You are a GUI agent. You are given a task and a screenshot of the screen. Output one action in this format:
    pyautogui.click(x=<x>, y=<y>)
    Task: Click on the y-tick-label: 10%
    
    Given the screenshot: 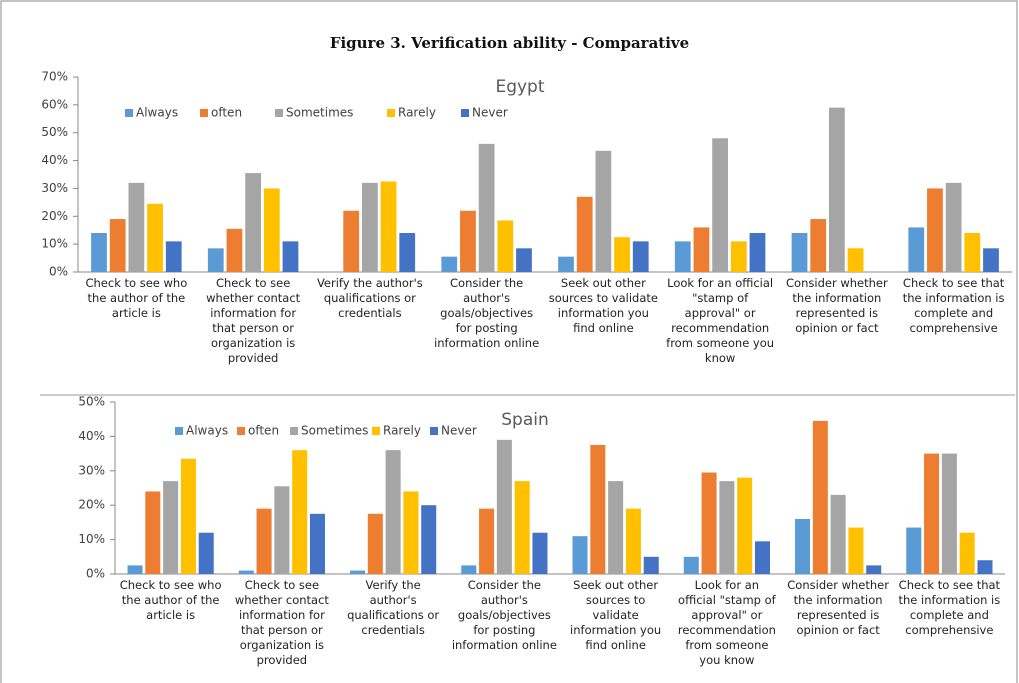 What is the action you would take?
    pyautogui.click(x=91, y=539)
    